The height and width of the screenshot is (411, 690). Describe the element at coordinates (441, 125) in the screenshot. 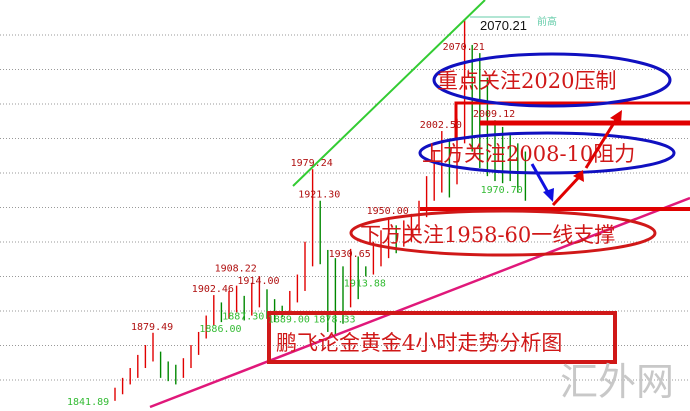

I see `price-label: 2002.50` at that location.